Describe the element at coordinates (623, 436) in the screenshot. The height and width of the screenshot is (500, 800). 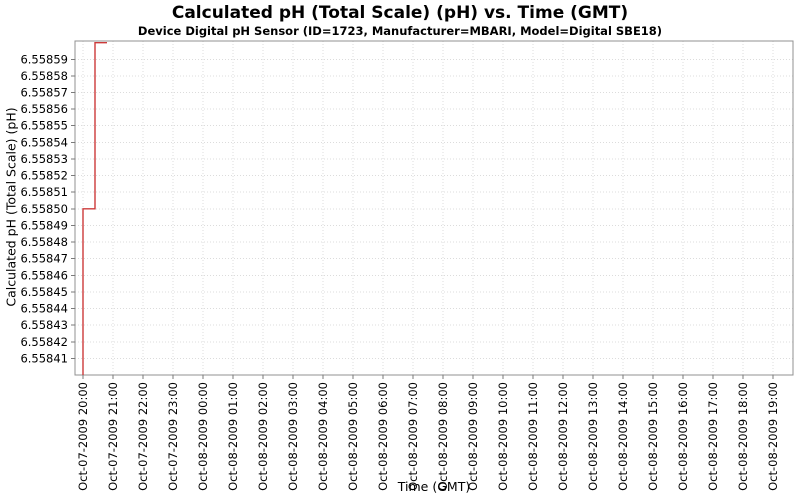
I see `x-tick-label: Oct-08-2009 14:00` at that location.